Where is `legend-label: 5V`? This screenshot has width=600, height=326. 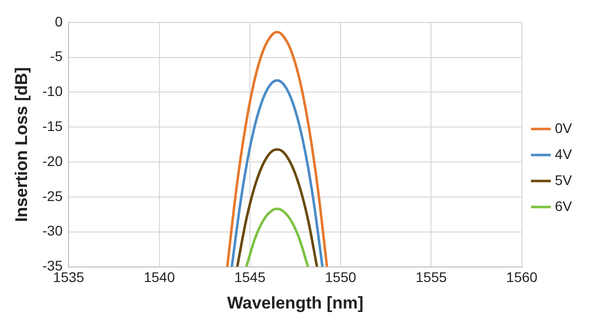 legend-label: 5V is located at coordinates (563, 180).